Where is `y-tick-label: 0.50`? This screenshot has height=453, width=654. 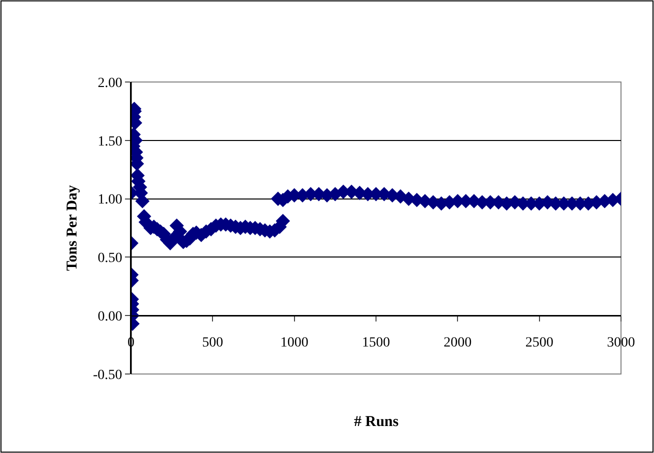 y-tick-label: 0.50 is located at coordinates (110, 258).